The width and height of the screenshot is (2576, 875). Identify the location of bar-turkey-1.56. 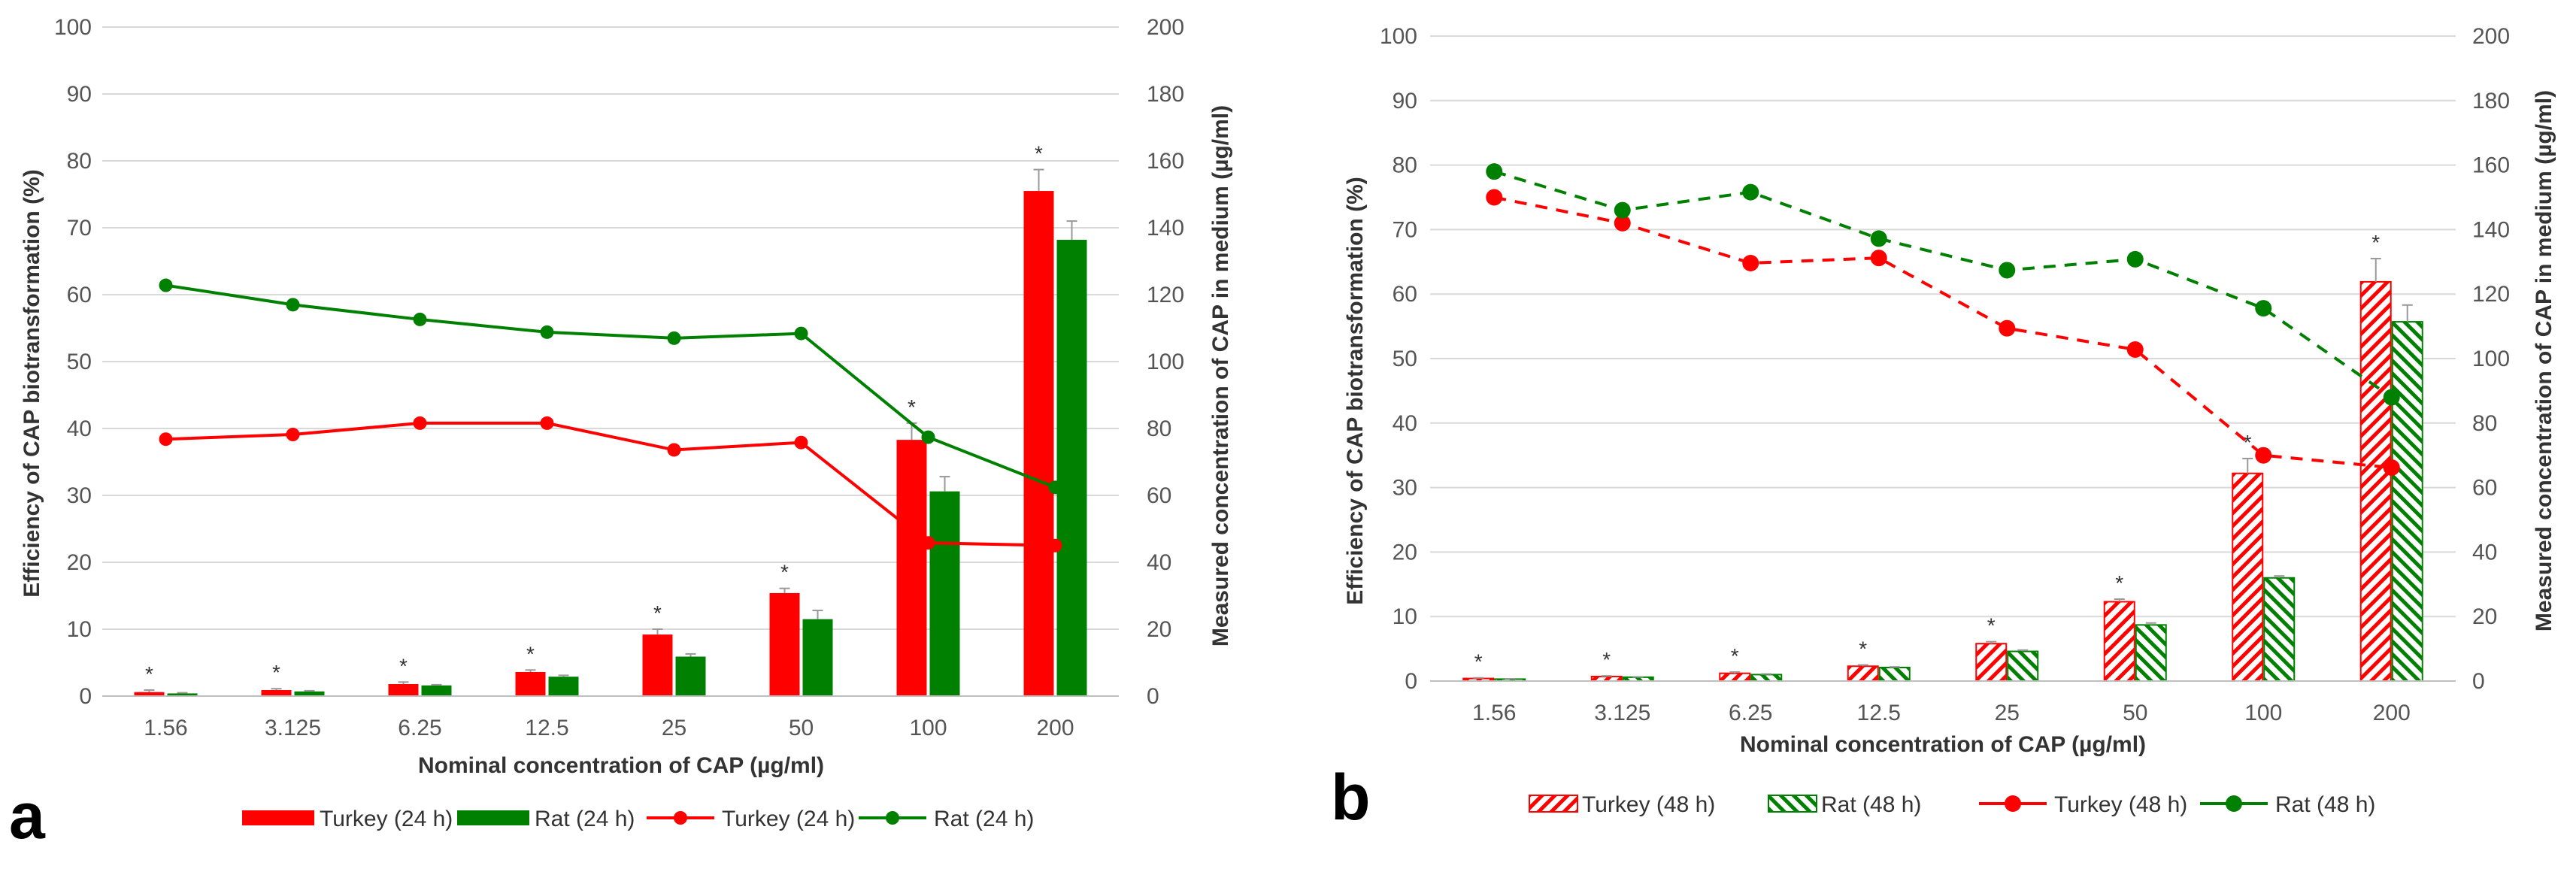
(149, 694).